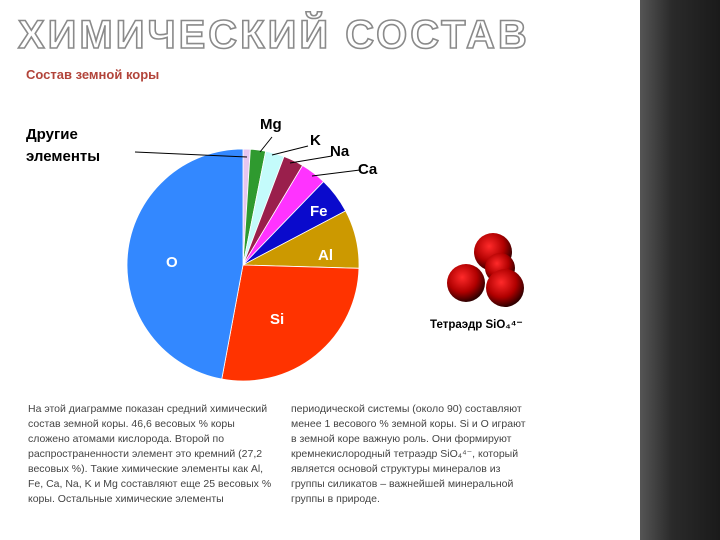 The width and height of the screenshot is (720, 540). Describe the element at coordinates (277, 319) in the screenshot. I see `slice-label: Si` at that location.